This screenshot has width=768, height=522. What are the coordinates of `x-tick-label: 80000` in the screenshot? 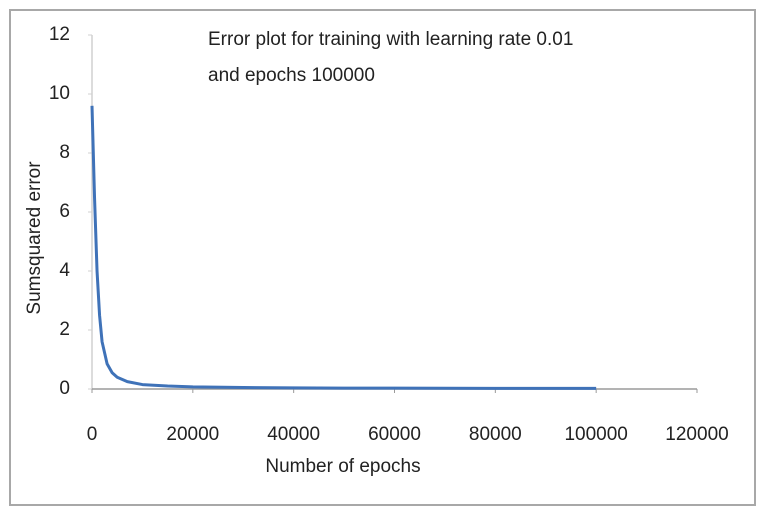 It's located at (495, 434).